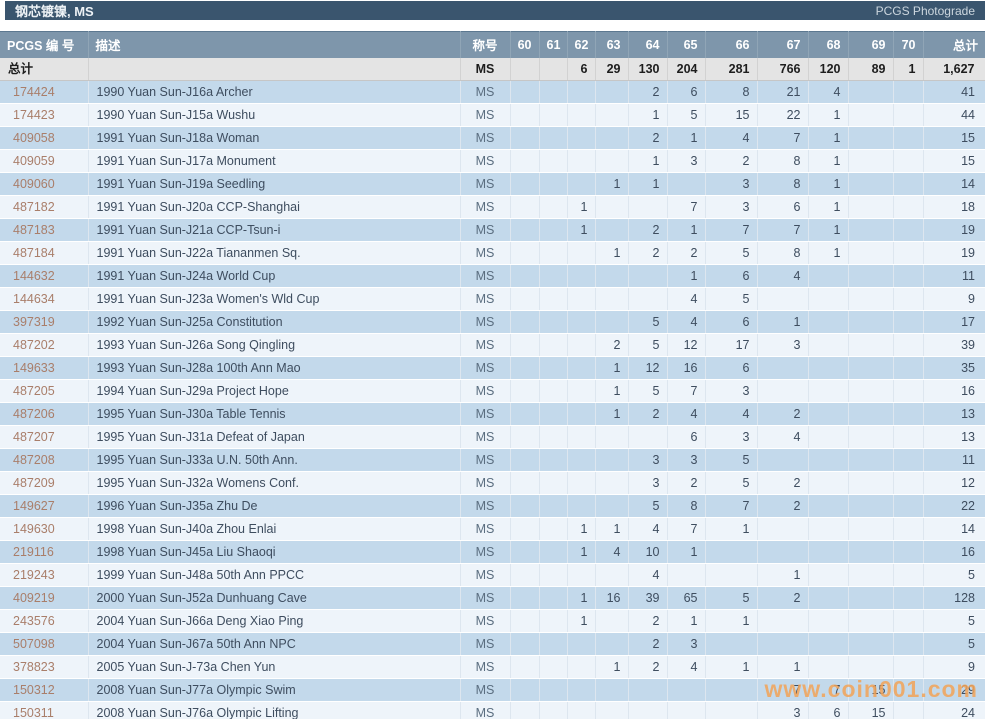  I want to click on grade-64-count: 3, so click(648, 460).